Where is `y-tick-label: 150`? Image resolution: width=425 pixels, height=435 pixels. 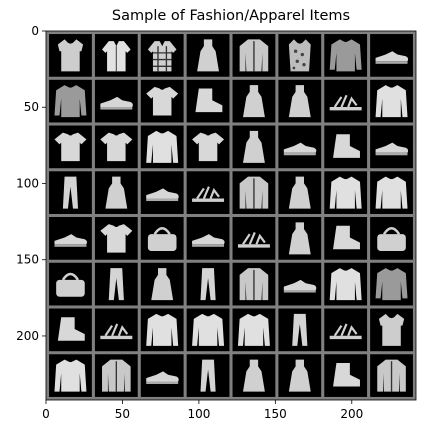 y-tick-label: 150 is located at coordinates (27, 260).